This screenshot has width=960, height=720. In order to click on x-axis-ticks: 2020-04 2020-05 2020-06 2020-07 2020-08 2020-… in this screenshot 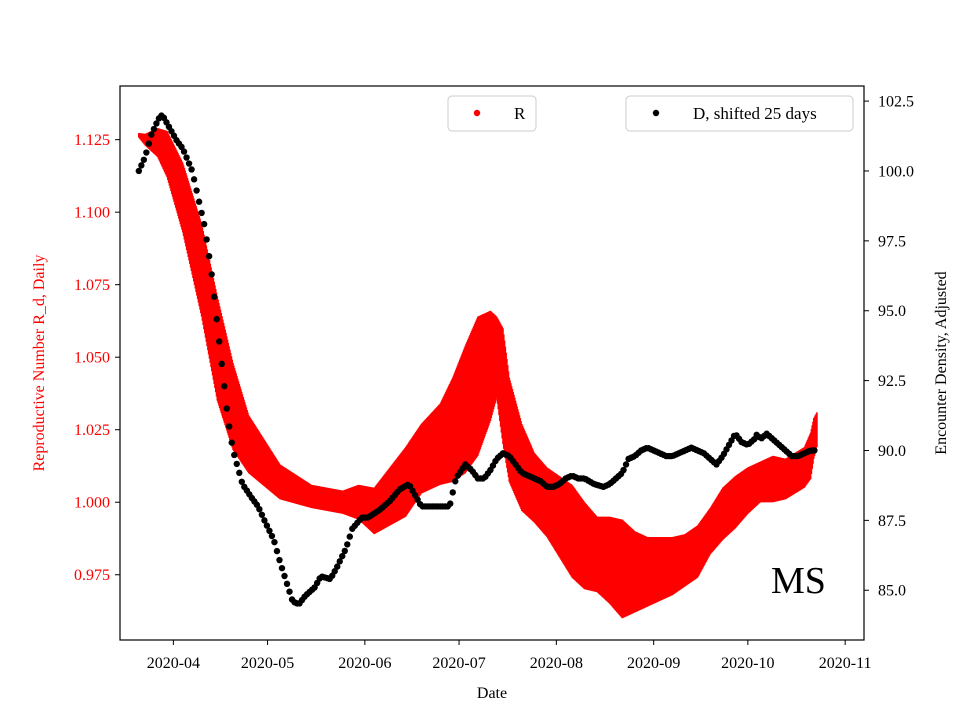, I will do `click(509, 656)`.